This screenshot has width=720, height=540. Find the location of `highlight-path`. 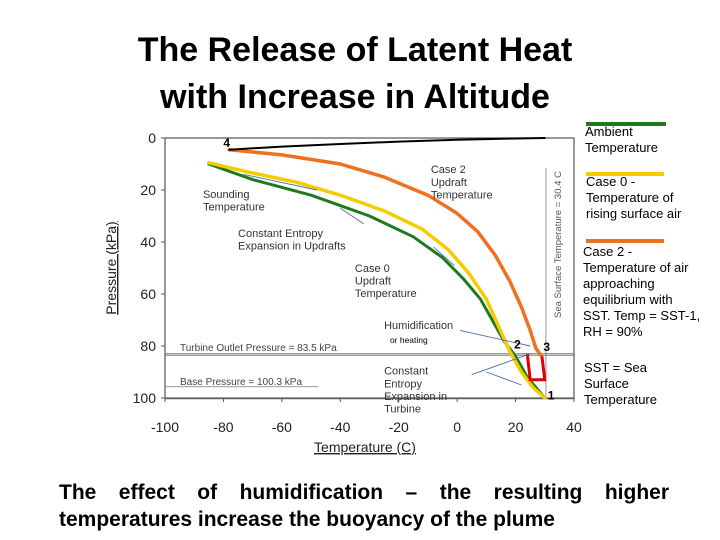

highlight-path is located at coordinates (536, 367).